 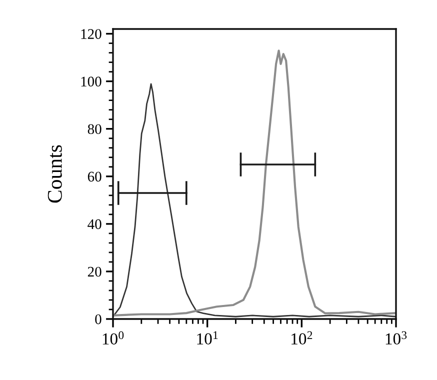 I want to click on y-tick-label: 100, so click(x=91, y=81).